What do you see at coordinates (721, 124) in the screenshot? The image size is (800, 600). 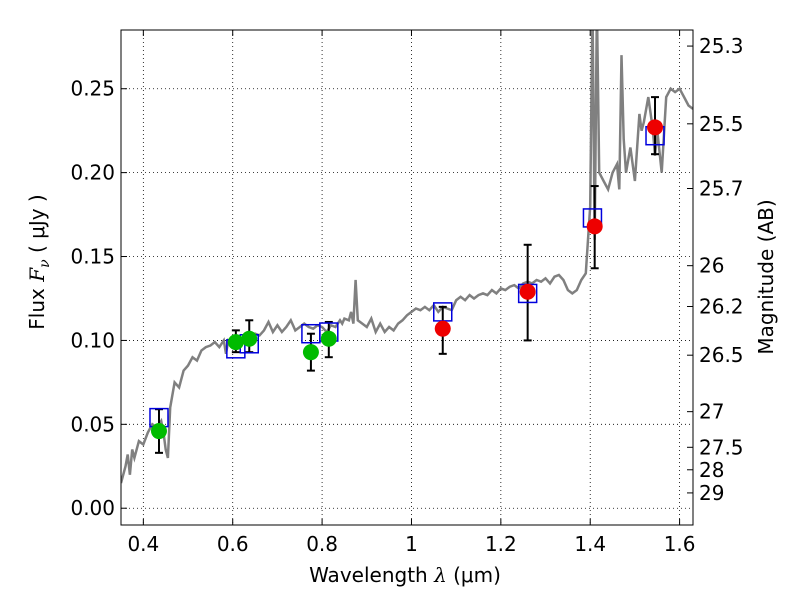 I see `mag-tick-label: 25.5` at bounding box center [721, 124].